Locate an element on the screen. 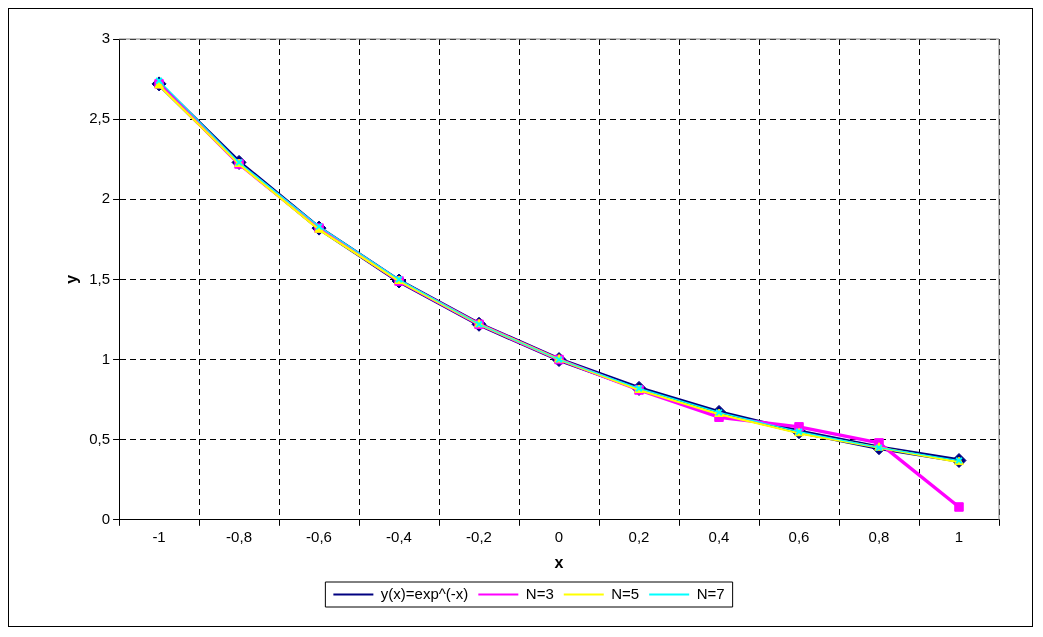 The height and width of the screenshot is (637, 1043). x-tick-label: 0 is located at coordinates (559, 536).